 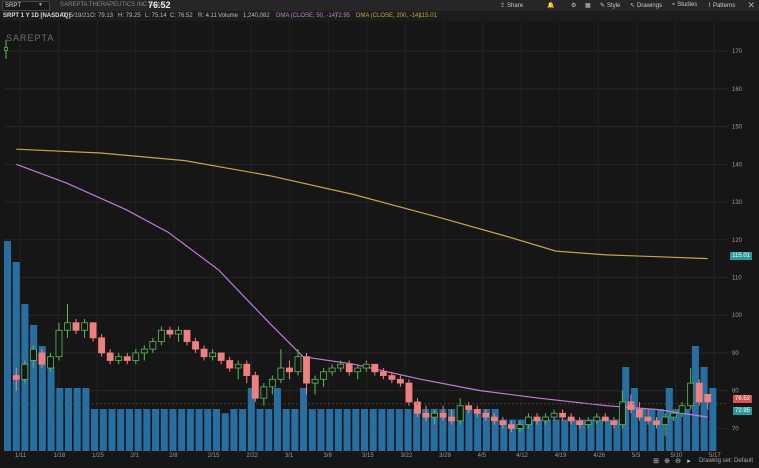 I want to click on x-tick-label: 3/8, so click(x=327, y=455).